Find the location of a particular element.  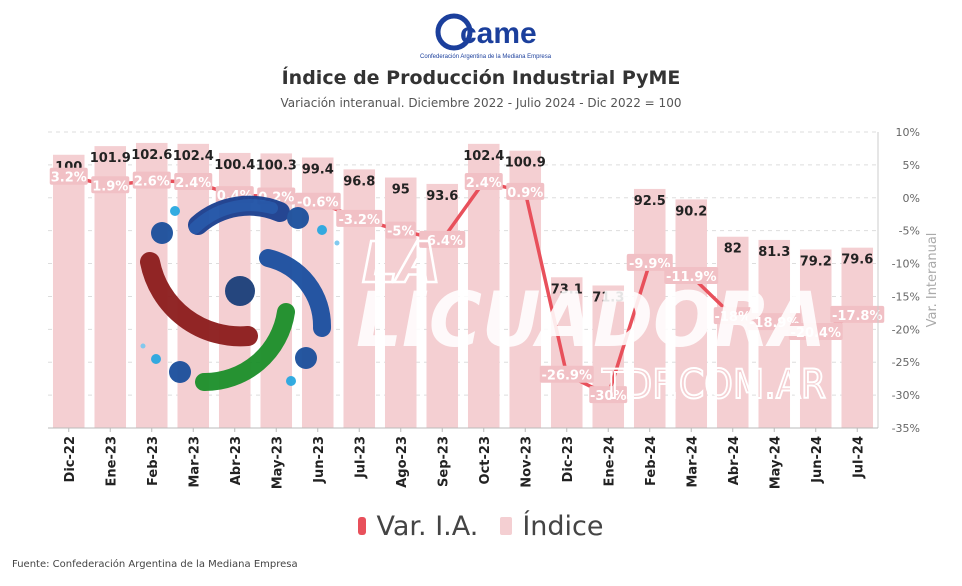

x-tick-label: Abr-23 is located at coordinates (236, 460).